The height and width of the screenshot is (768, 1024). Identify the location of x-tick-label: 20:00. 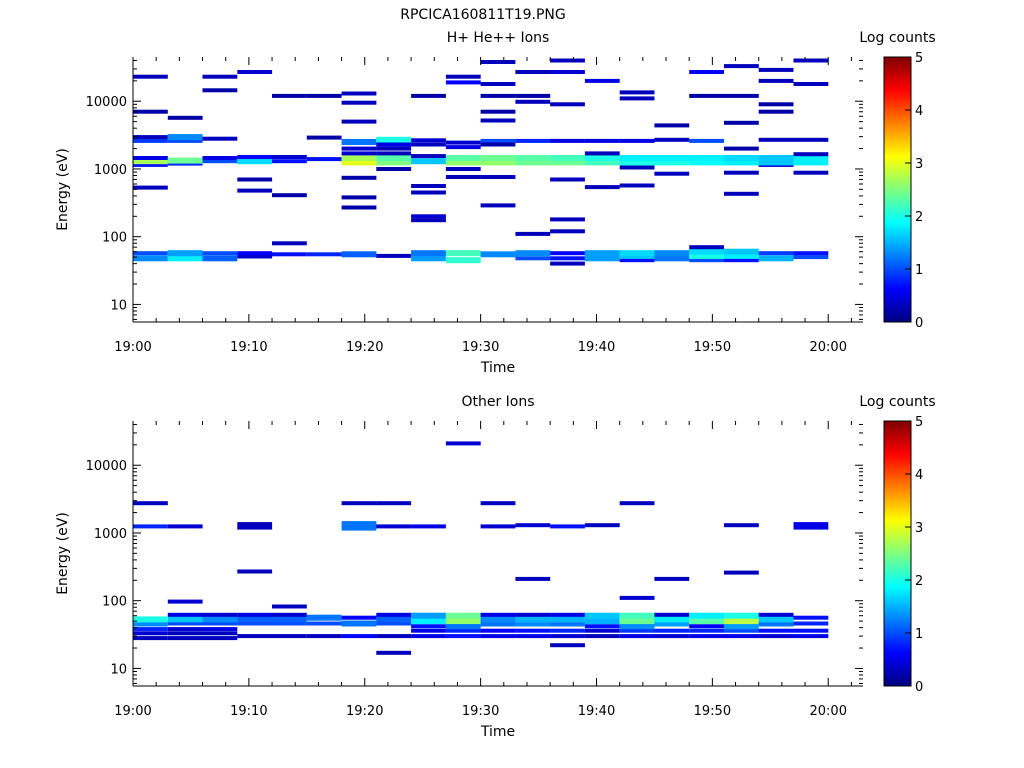
(828, 711).